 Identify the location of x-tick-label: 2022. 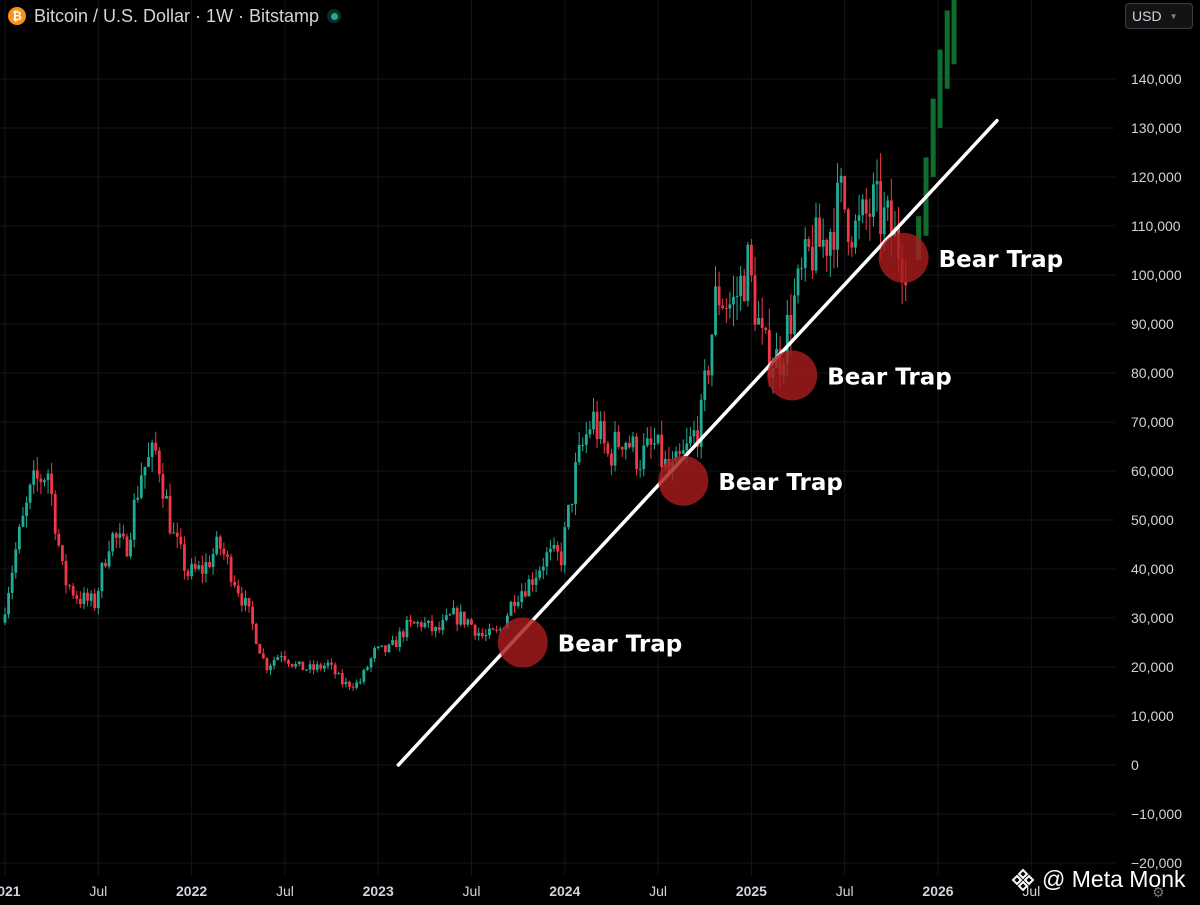
(191, 891).